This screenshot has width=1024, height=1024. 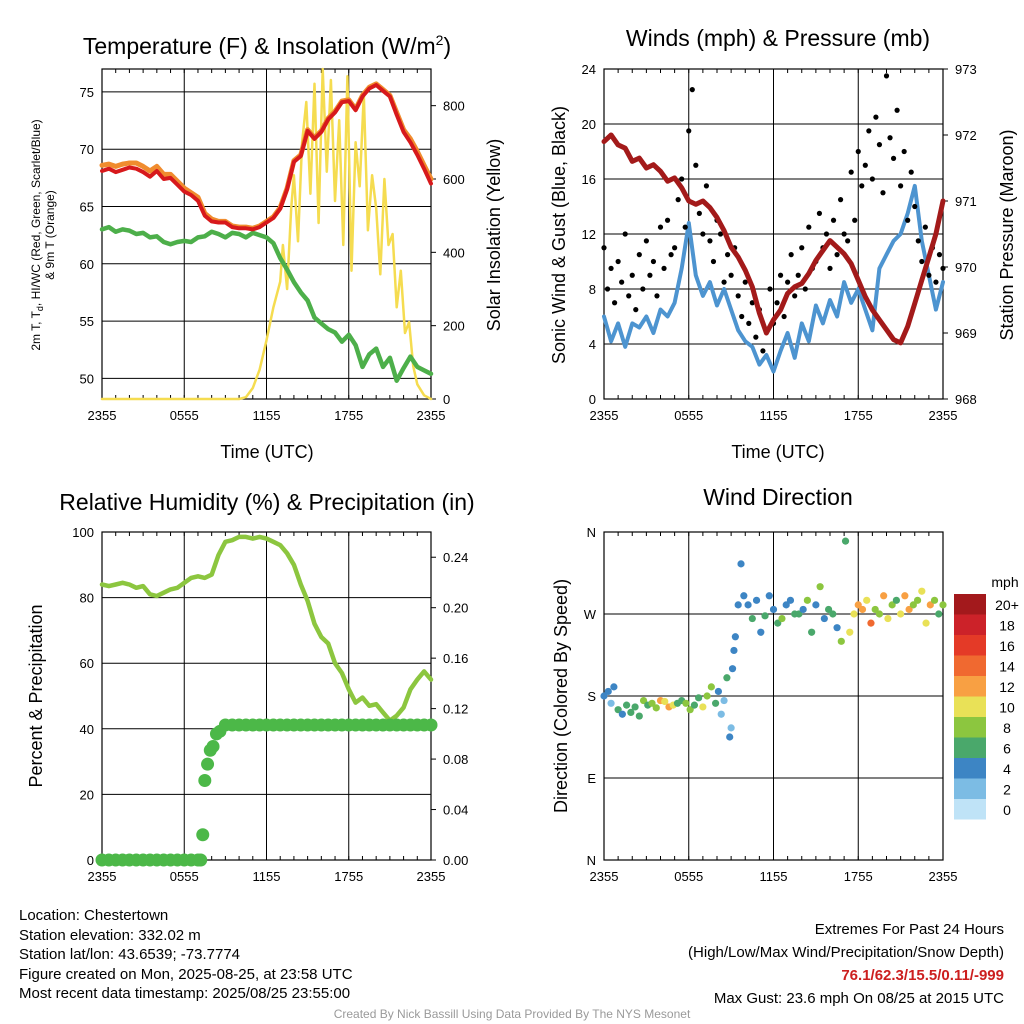 I want to click on y-tick-label: 8, so click(x=592, y=289).